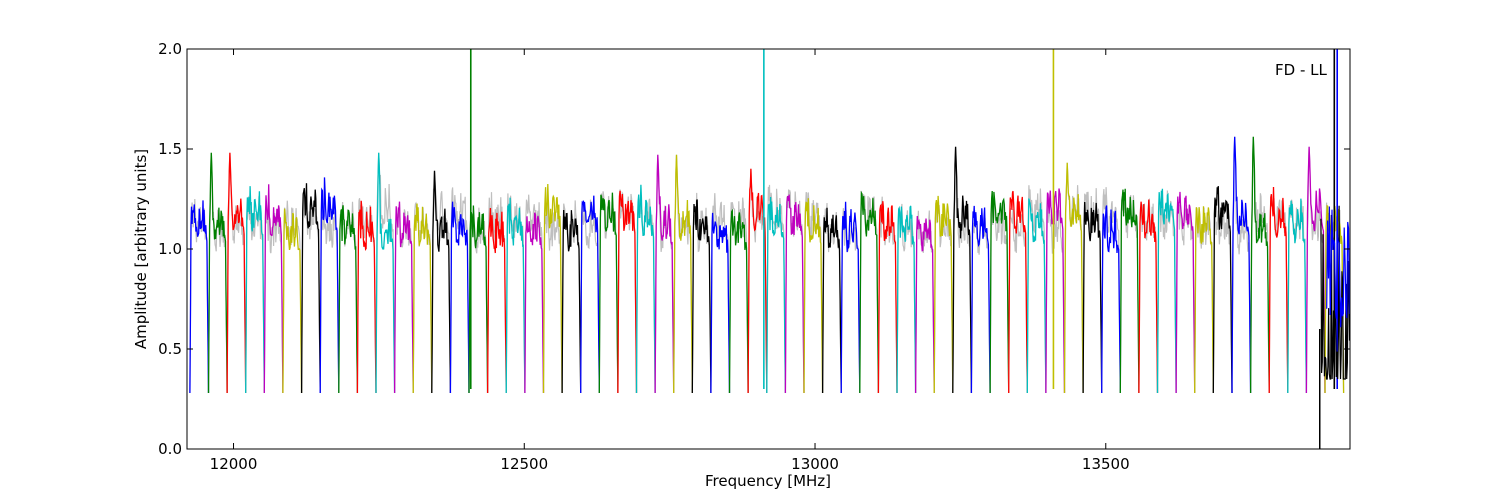 The height and width of the screenshot is (500, 1500). Describe the element at coordinates (170, 149) in the screenshot. I see `y-tick-label: 1.5` at that location.